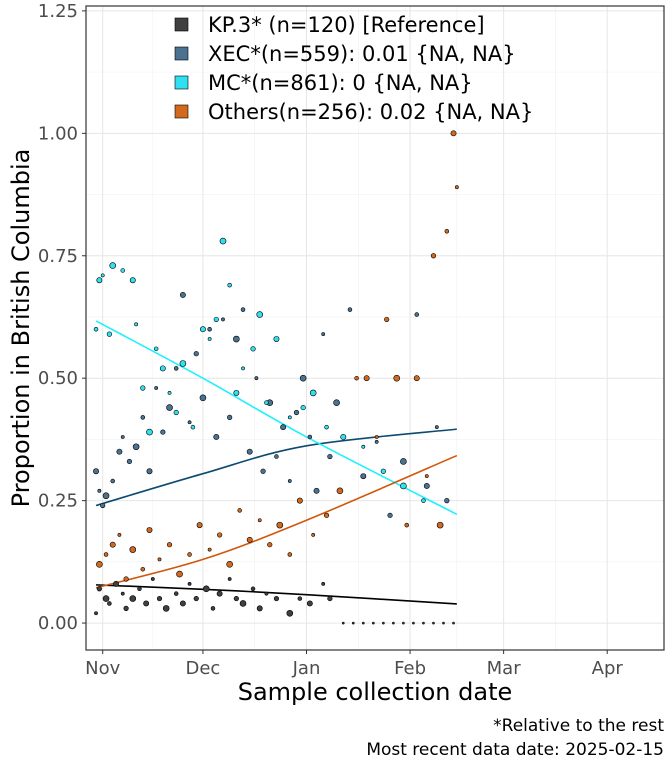 The height and width of the screenshot is (768, 672). I want to click on caption-recent-date: Most recent data date: 2025-02-15, so click(515, 750).